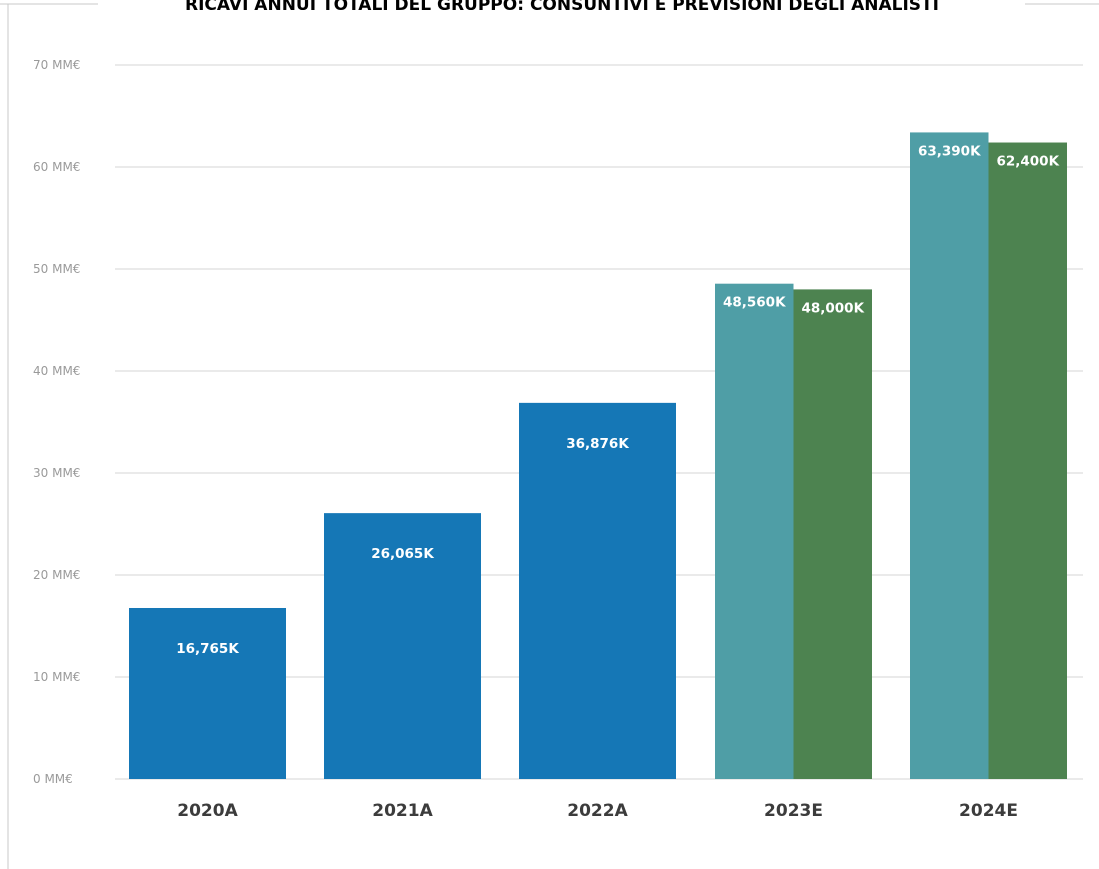  Describe the element at coordinates (207, 693) in the screenshot. I see `bar-2020a` at that location.